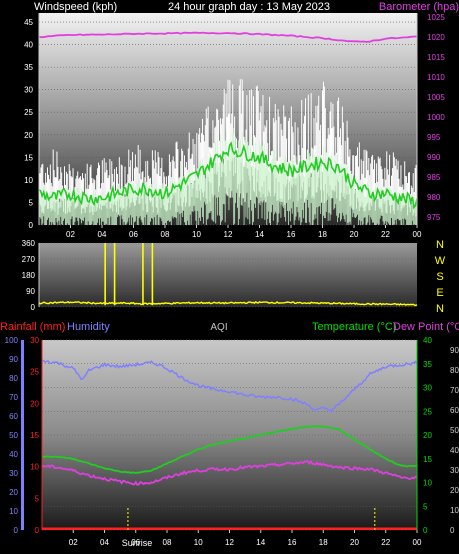 The image size is (459, 554). Describe the element at coordinates (34, 403) in the screenshot. I see `rainfall-tick-label: 20` at that location.